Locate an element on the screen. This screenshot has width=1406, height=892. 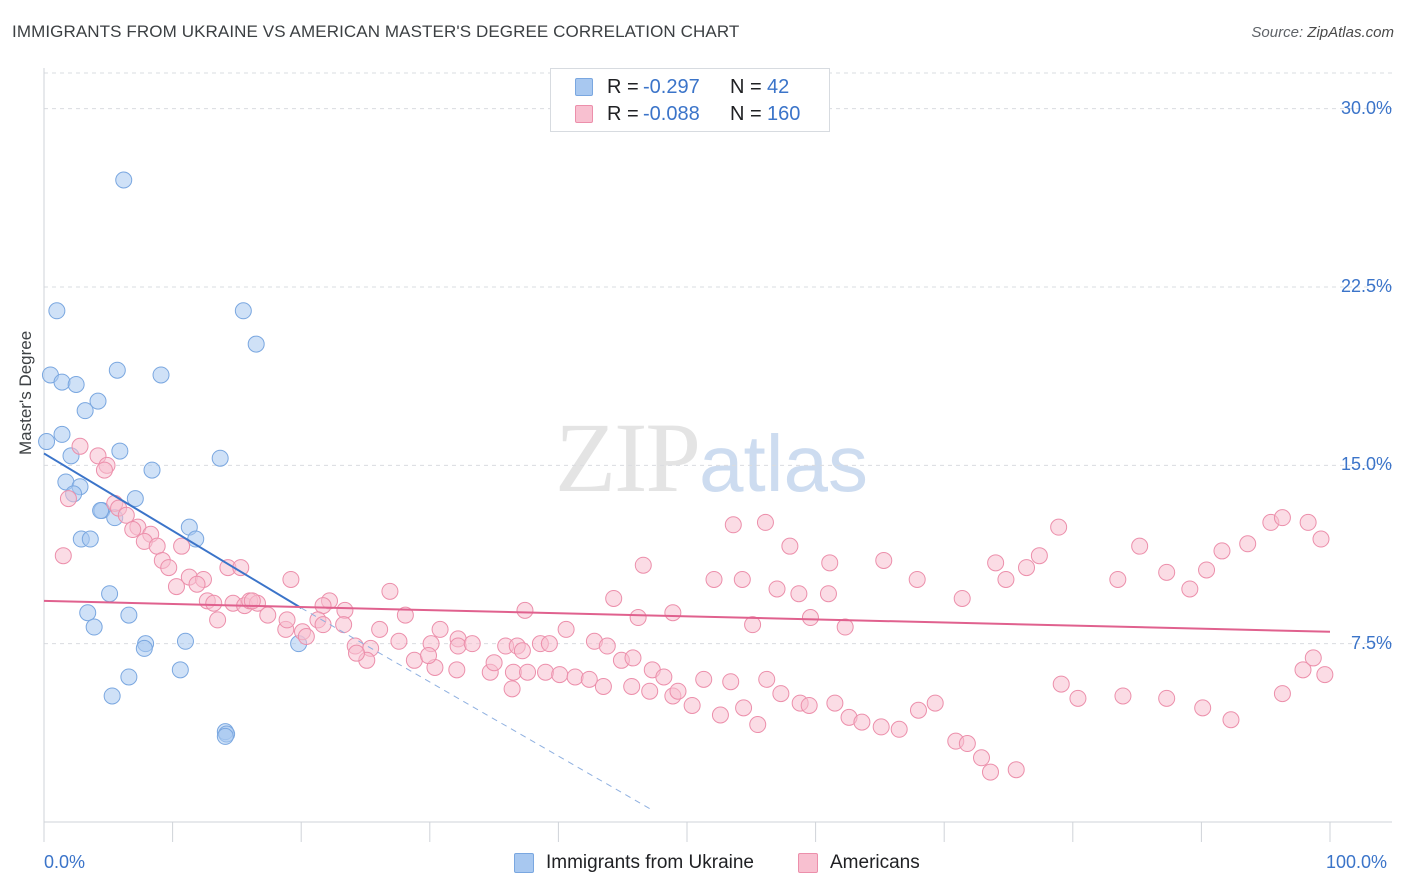
correlation-legend: R = -0.297 N = 42 R = -0.088 N = 160 is located at coordinates (690, 100).